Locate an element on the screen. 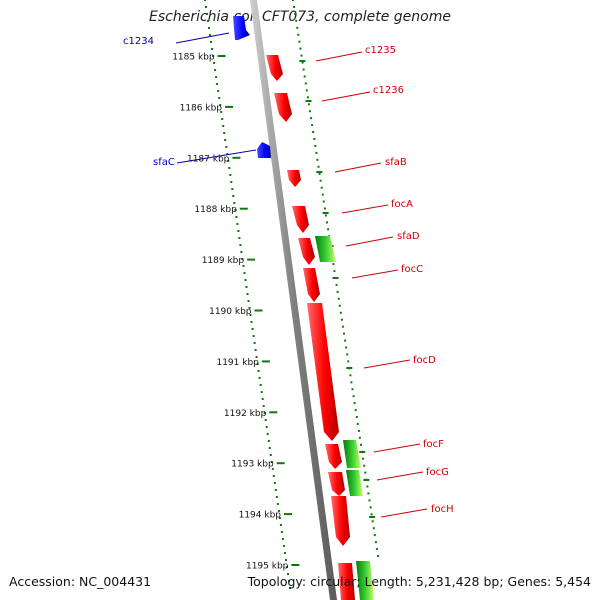 The width and height of the screenshot is (600, 600). ruler-label: 1189 kbp is located at coordinates (223, 261).